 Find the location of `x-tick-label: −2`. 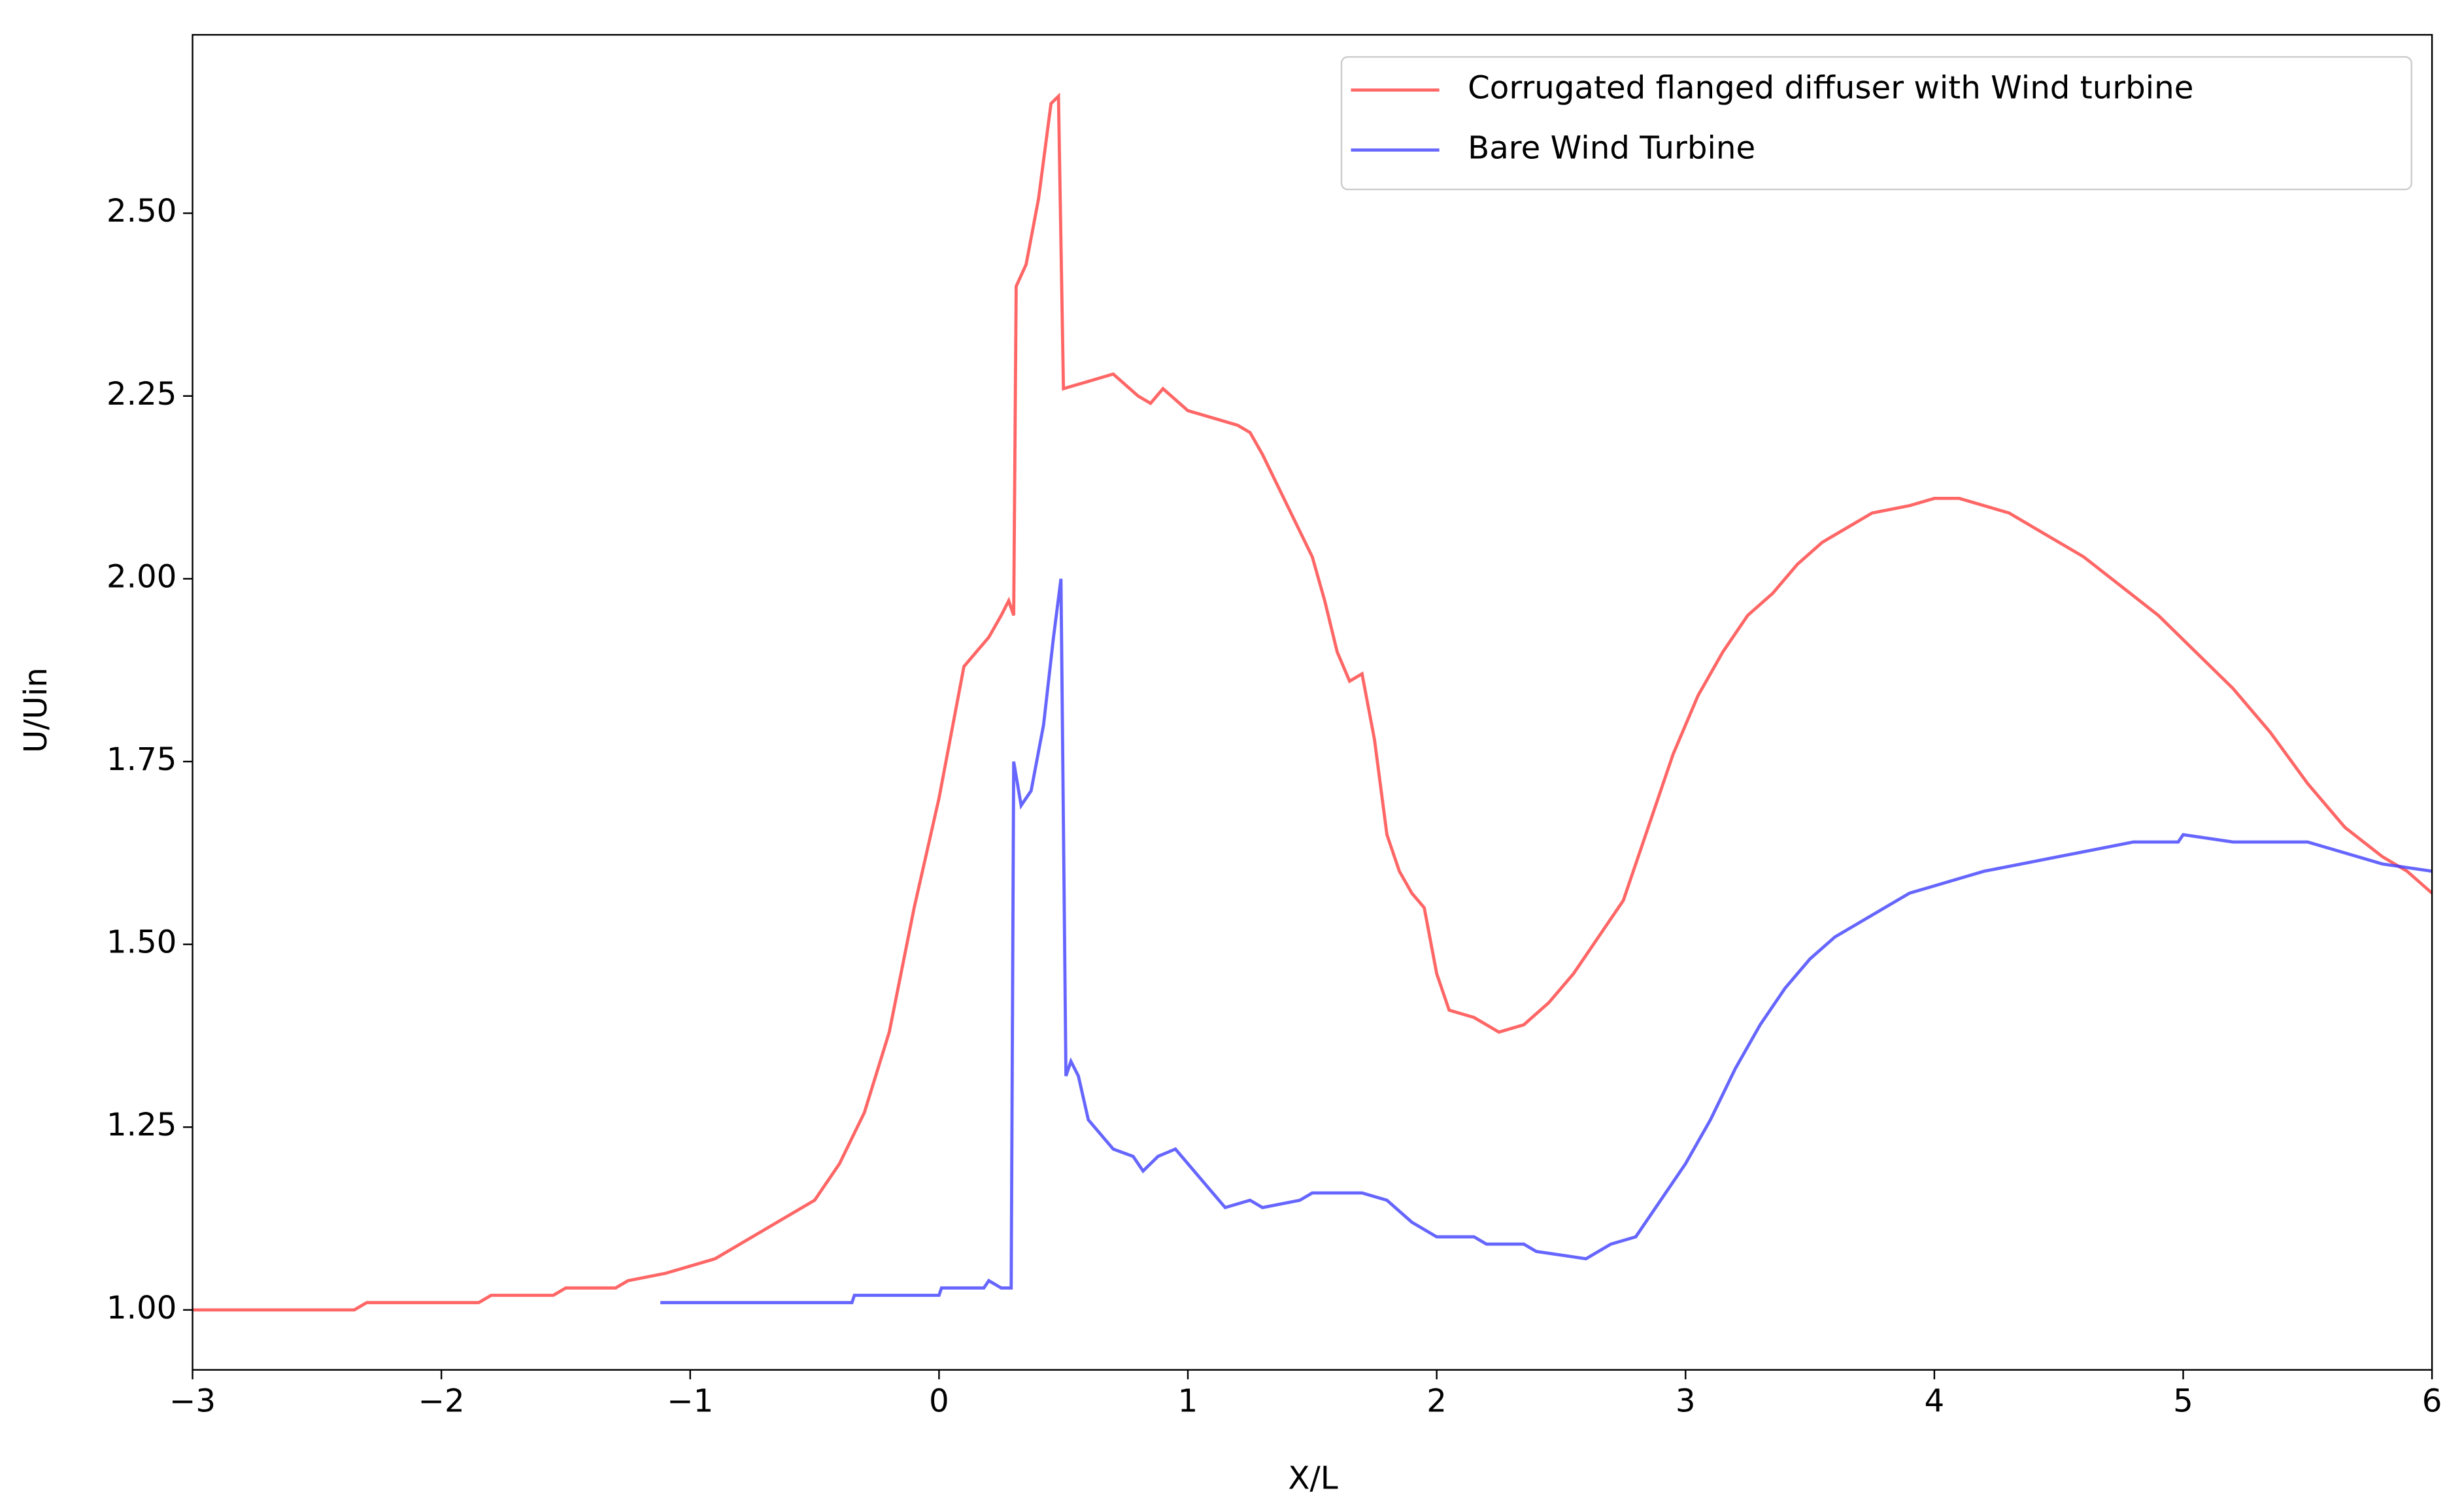

x-tick-label: −2 is located at coordinates (441, 1401).